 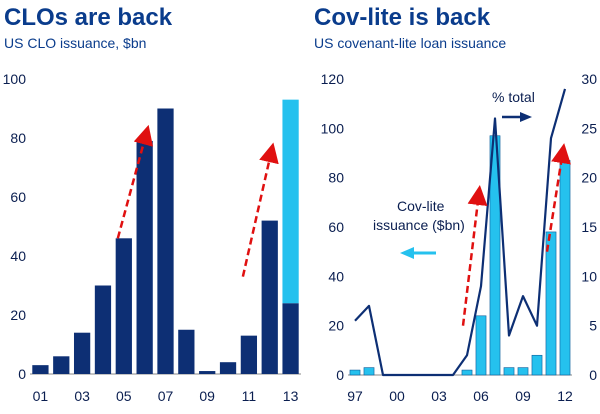 What do you see at coordinates (593, 326) in the screenshot?
I see `right-right-y-tick-label: 5` at bounding box center [593, 326].